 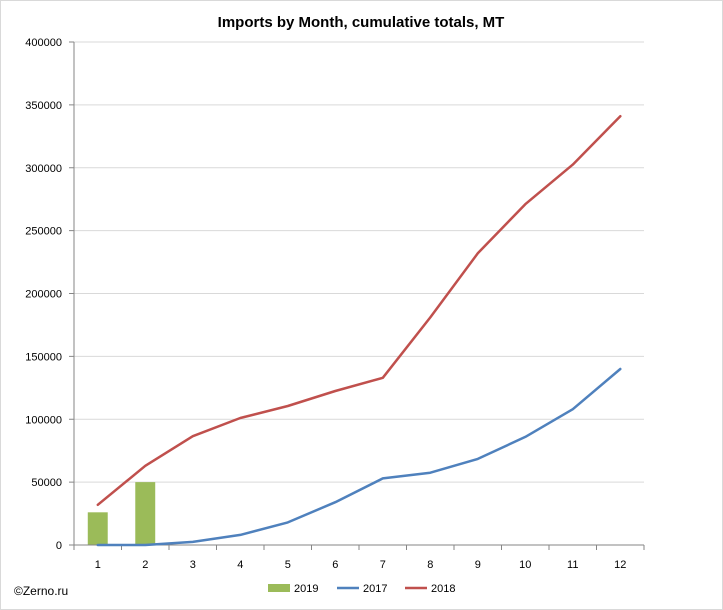 What do you see at coordinates (43, 232) in the screenshot?
I see `y-tick-label-5: 250000` at bounding box center [43, 232].